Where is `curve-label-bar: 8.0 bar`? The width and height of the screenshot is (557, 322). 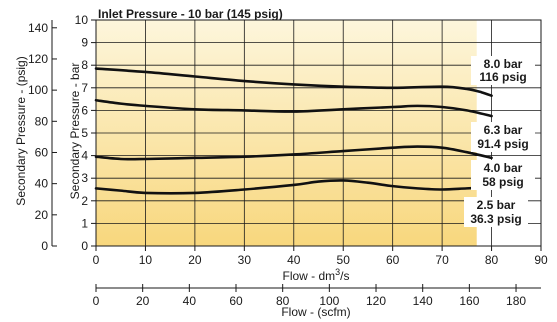 curve-label-bar: 8.0 bar is located at coordinates (503, 64).